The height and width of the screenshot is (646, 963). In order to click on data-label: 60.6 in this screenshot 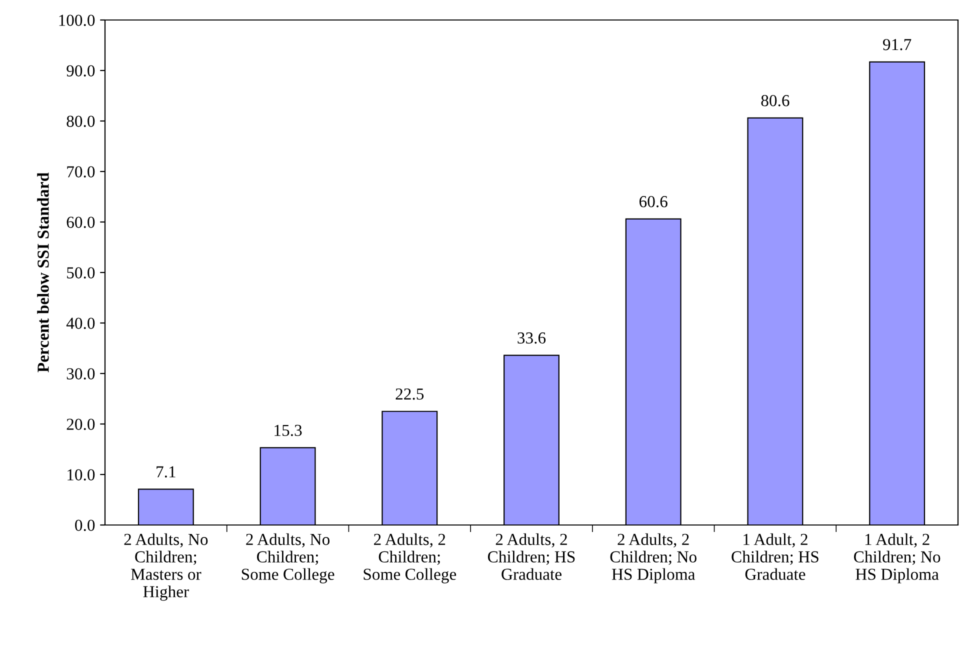, I will do `click(653, 202)`.